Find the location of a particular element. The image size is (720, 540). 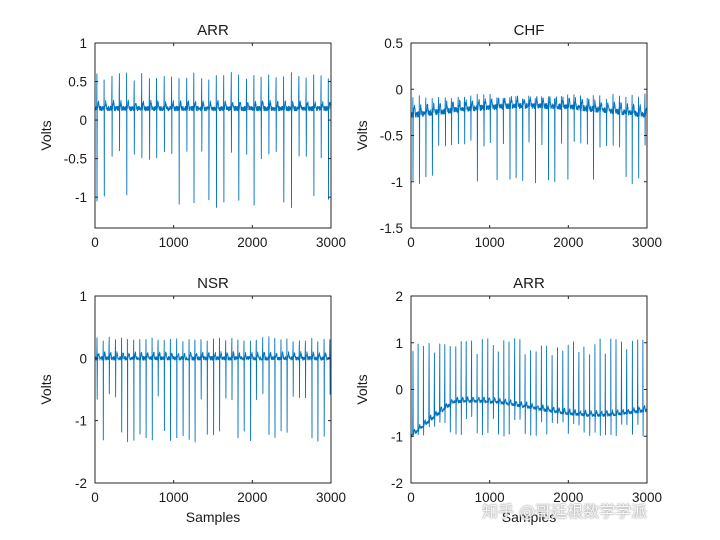

y-tick-label: -1.5 is located at coordinates (391, 228).